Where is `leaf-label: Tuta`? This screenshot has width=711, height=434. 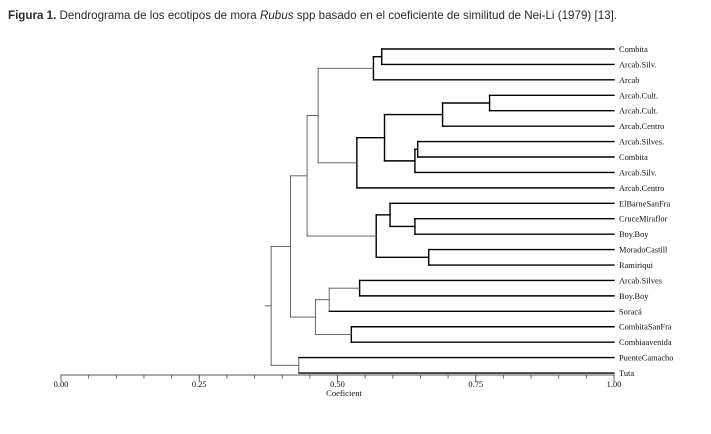
leaf-label: Tuta is located at coordinates (626, 373).